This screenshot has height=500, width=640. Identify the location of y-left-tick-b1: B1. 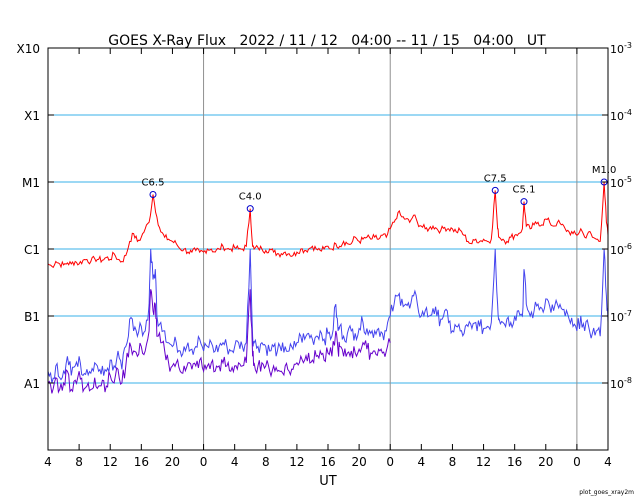
(32, 317).